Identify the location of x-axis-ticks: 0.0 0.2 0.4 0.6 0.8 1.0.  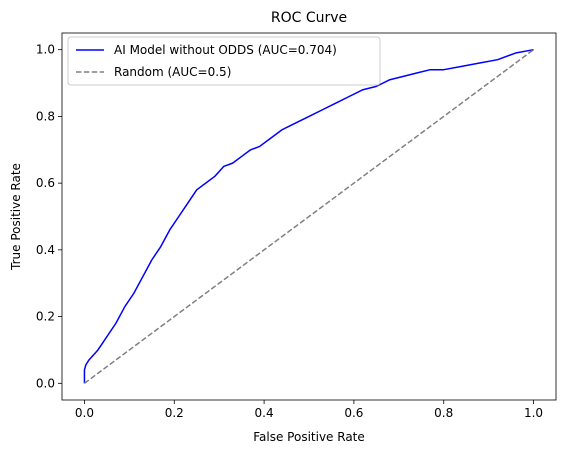
(309, 410).